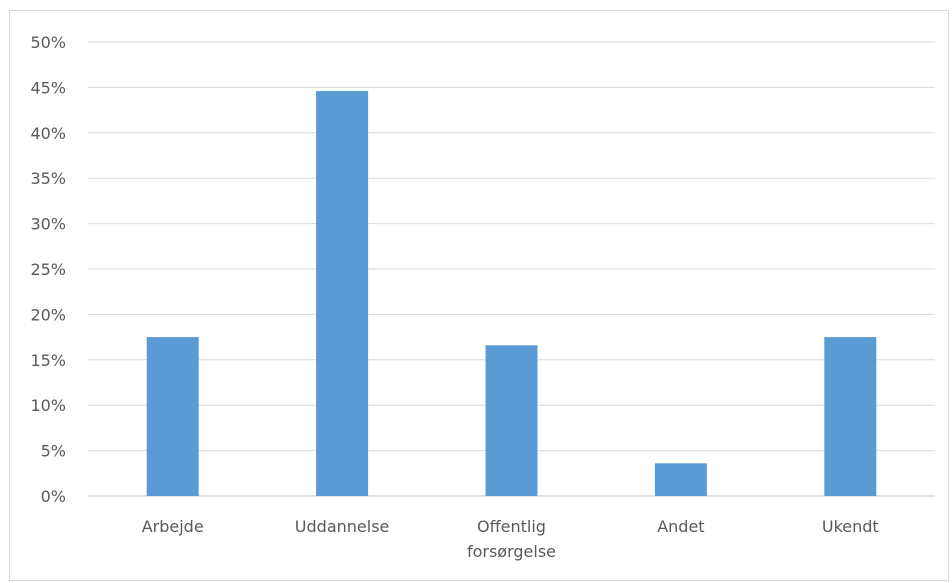  I want to click on x-tick-label: Arbejde, so click(173, 526).